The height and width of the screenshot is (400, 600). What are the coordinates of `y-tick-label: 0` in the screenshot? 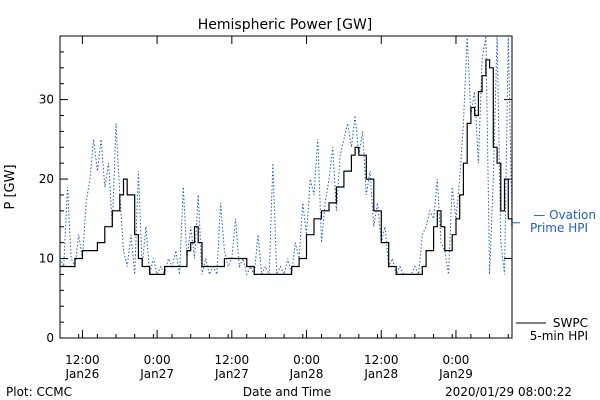 It's located at (50, 338).